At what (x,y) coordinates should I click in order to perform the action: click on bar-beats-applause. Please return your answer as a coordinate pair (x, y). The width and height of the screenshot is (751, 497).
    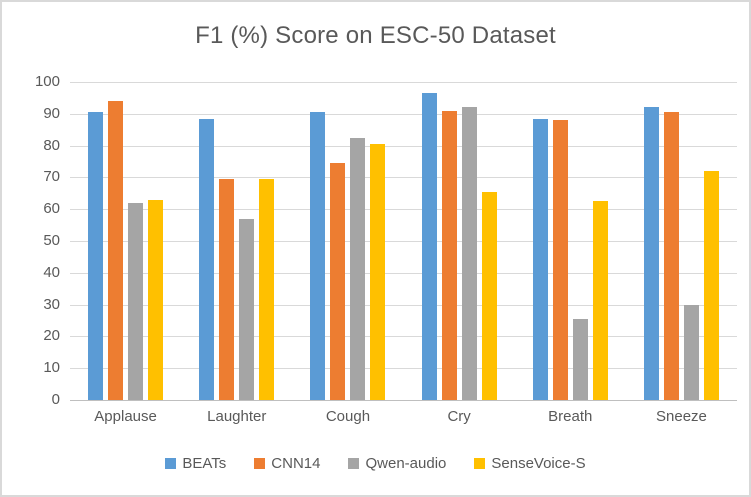
    Looking at the image, I should click on (96, 256).